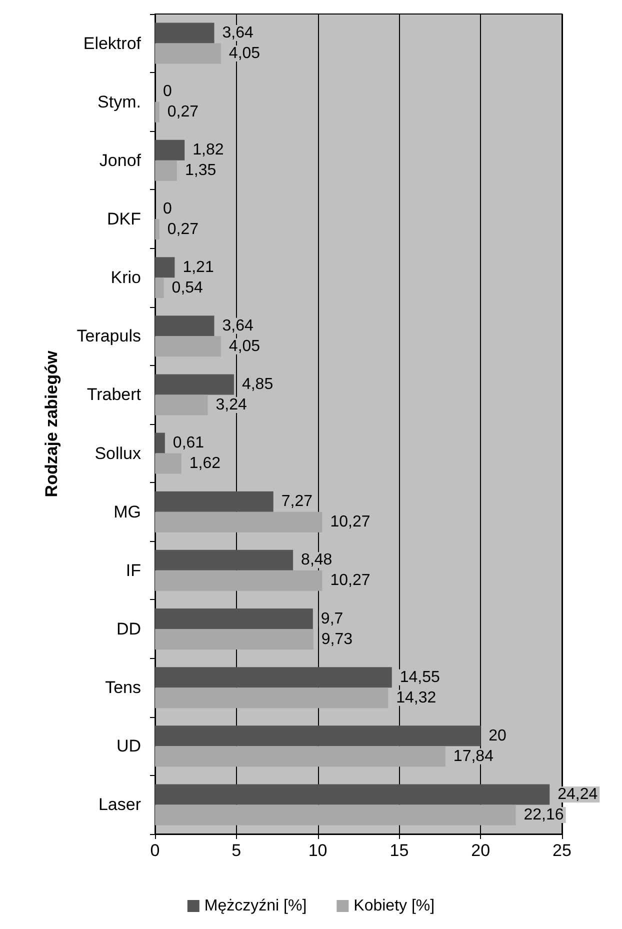  What do you see at coordinates (198, 267) in the screenshot?
I see `data-label: 1,21` at bounding box center [198, 267].